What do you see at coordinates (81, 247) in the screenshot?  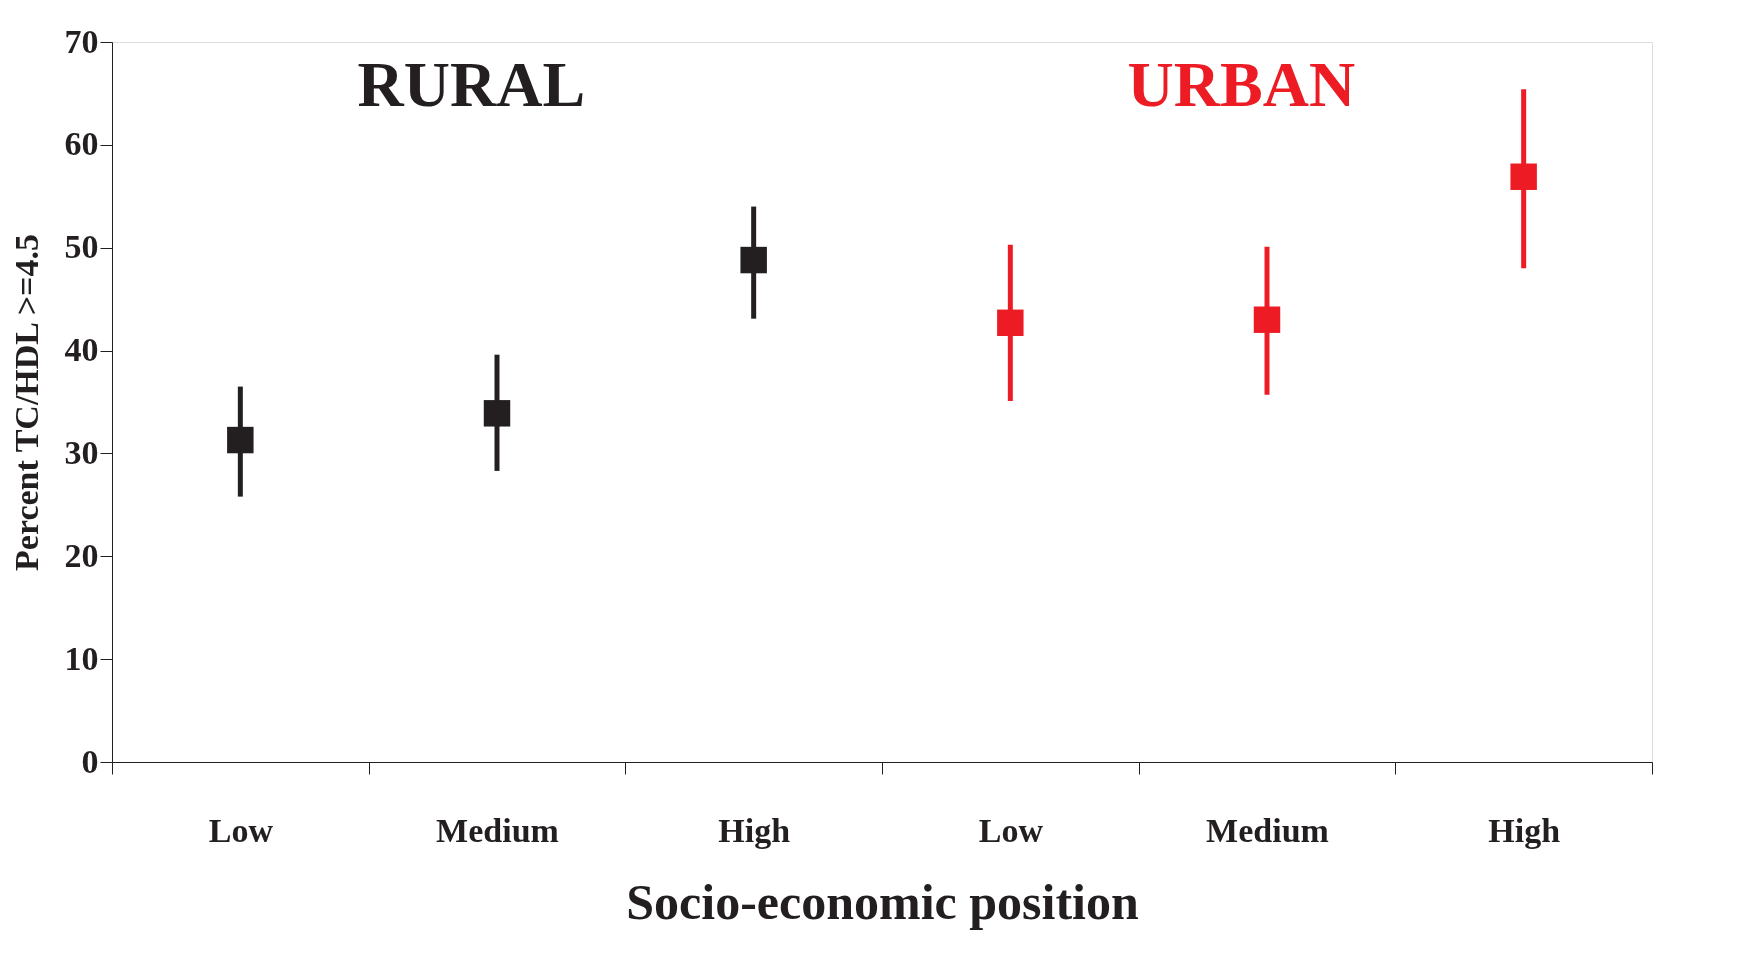 I see `y-tick-label: 50` at bounding box center [81, 247].